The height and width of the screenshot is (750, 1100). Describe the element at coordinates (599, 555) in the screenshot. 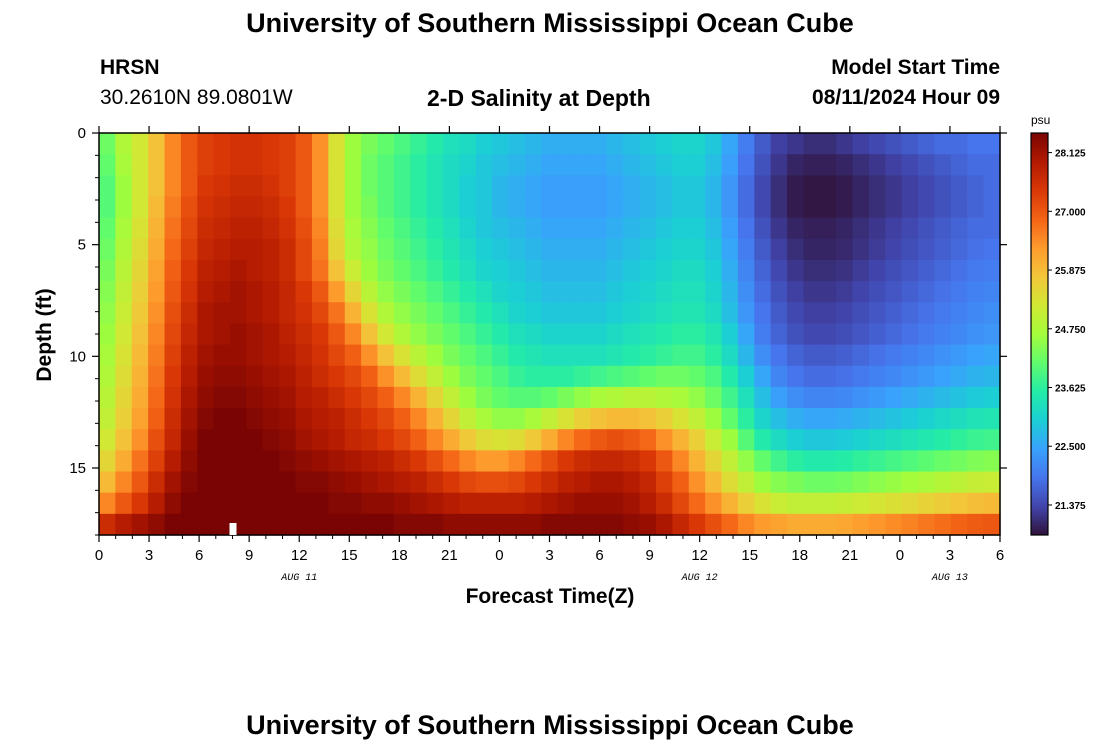

I see `x-tick-label: 6` at that location.